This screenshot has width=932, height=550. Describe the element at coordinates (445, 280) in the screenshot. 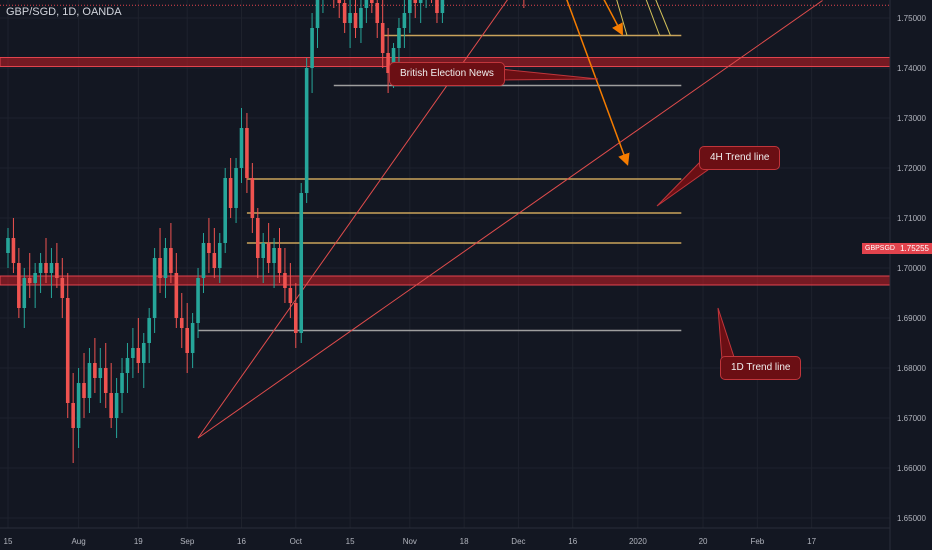

I see `resistance-zone` at that location.